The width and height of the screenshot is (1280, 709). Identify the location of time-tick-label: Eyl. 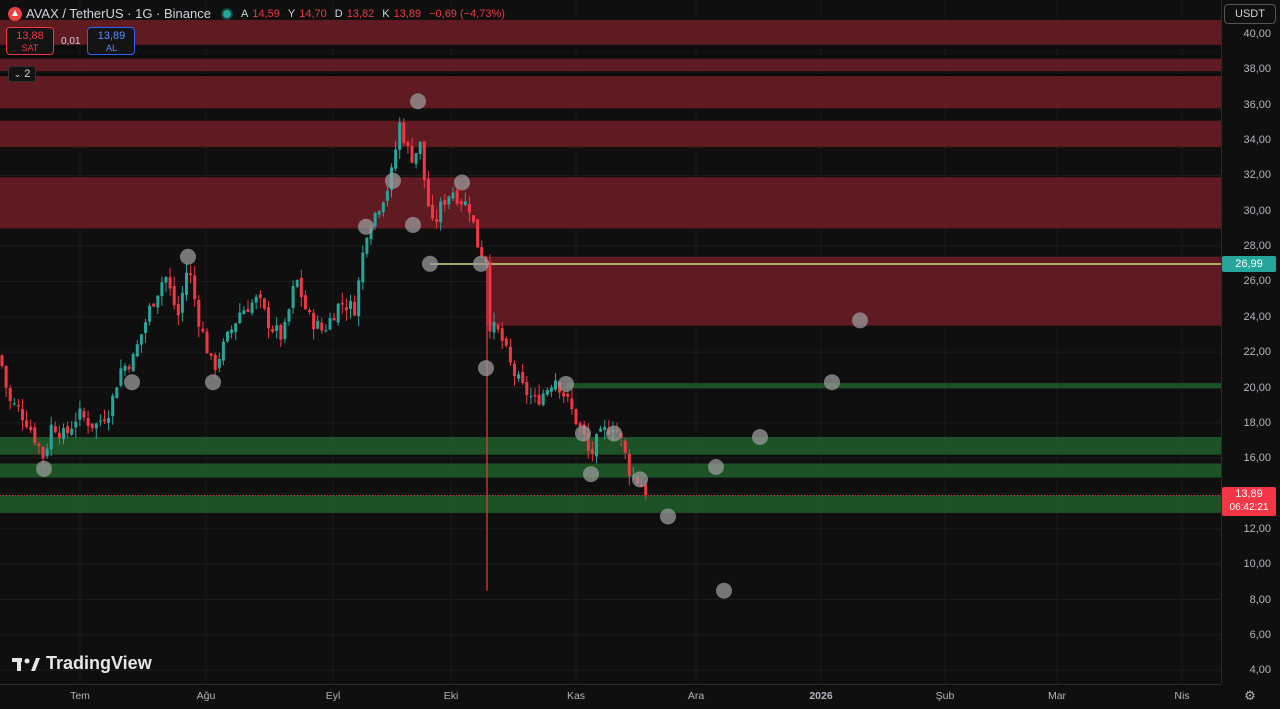
(333, 696).